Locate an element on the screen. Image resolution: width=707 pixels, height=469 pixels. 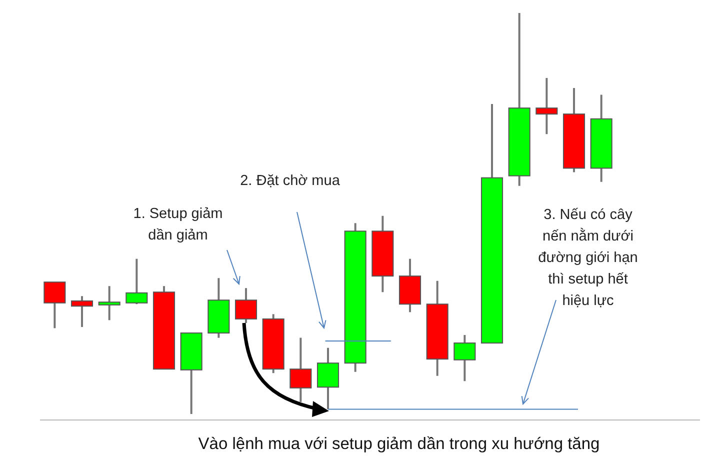
annotation: 2. Đặt chờ mua is located at coordinates (290, 181).